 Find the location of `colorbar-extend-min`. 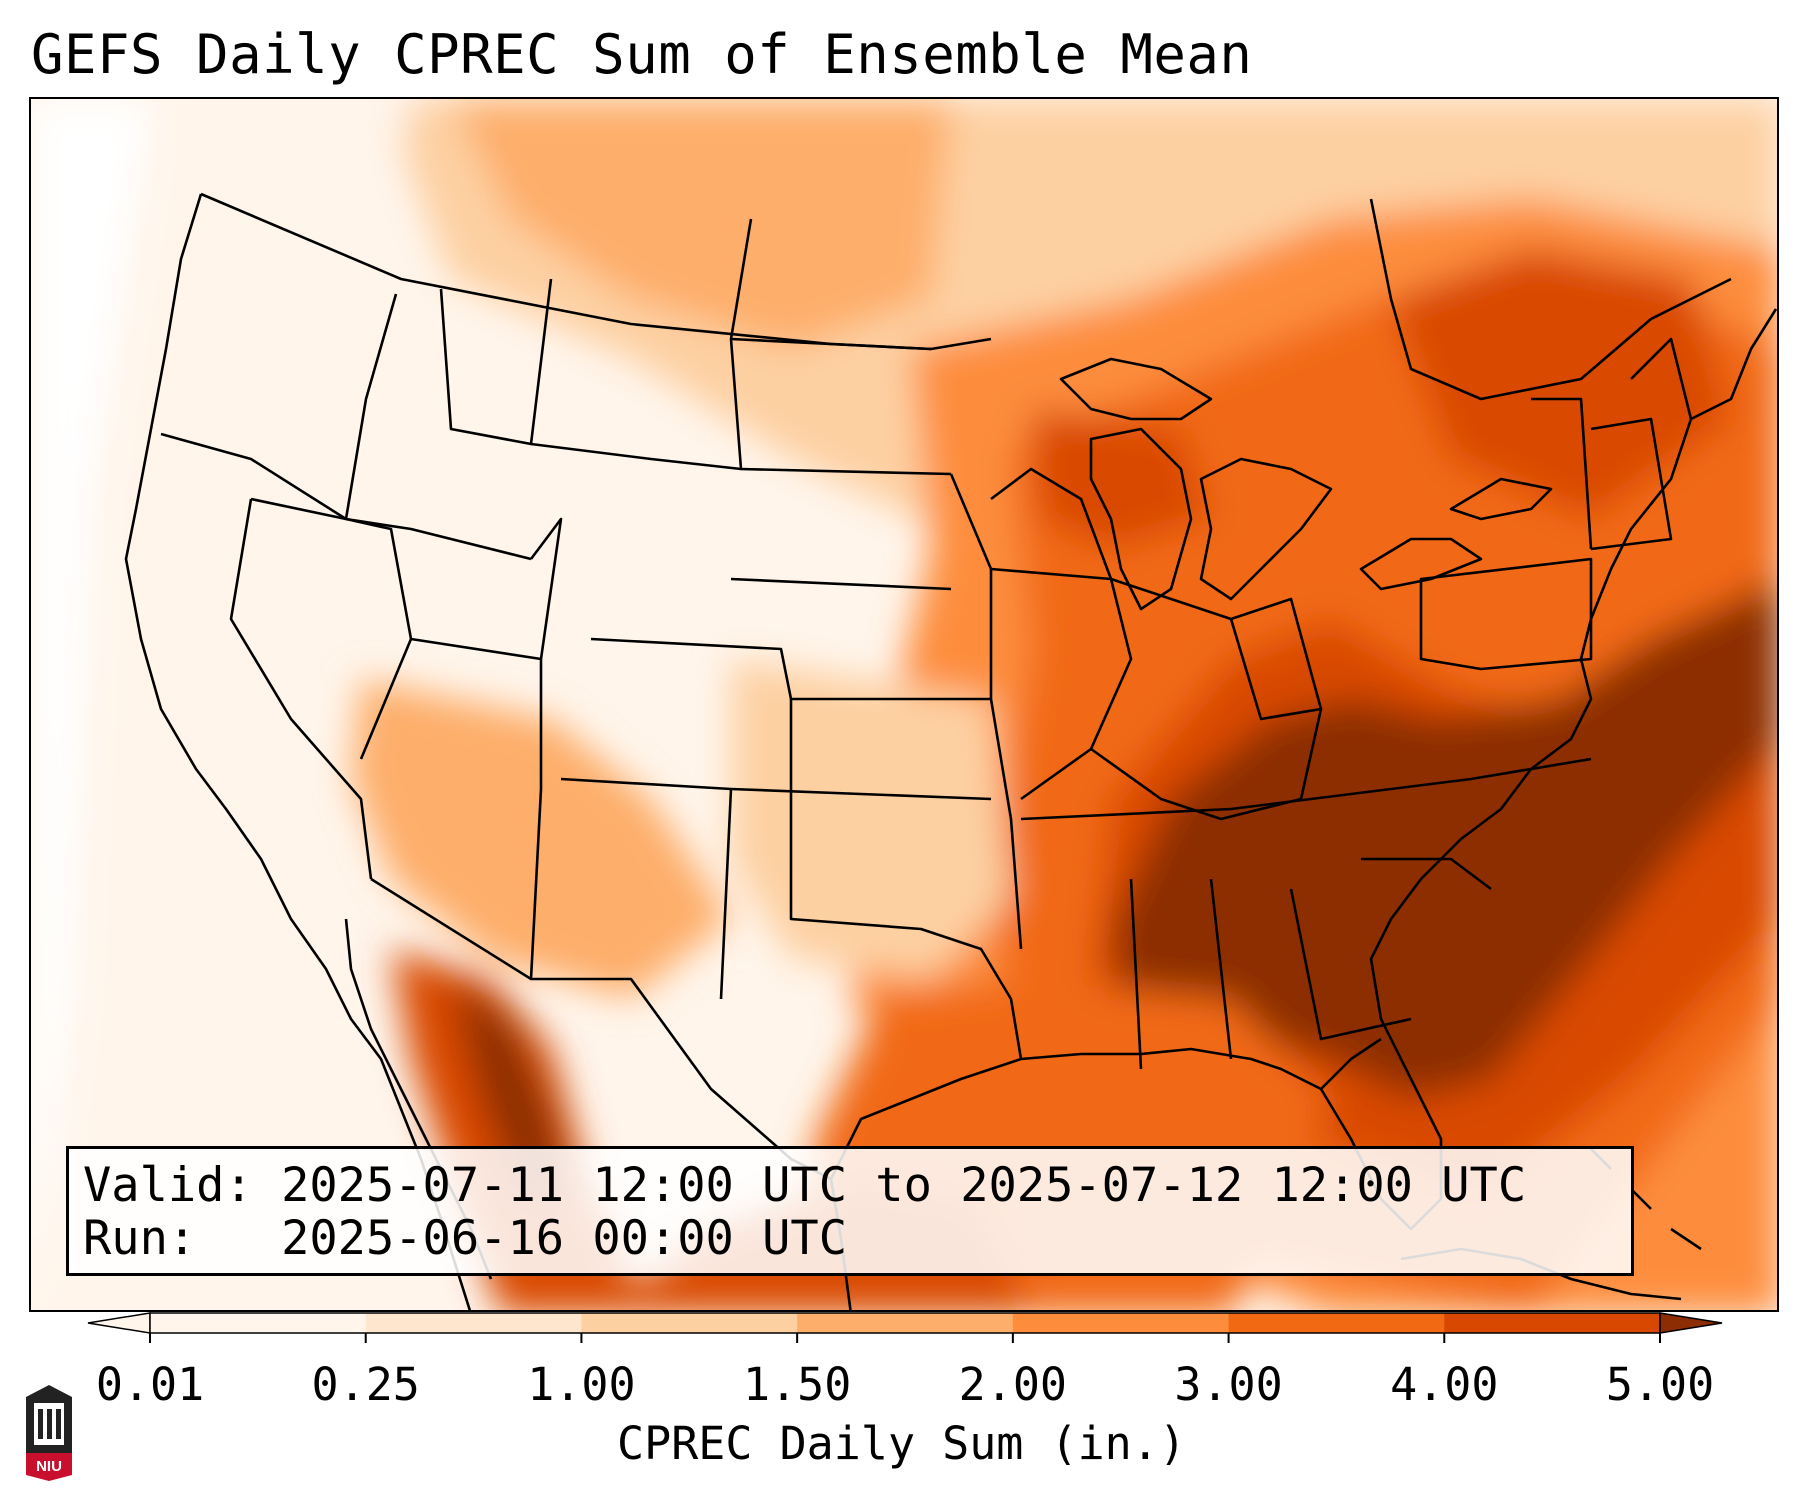

colorbar-extend-min is located at coordinates (119, 1323).